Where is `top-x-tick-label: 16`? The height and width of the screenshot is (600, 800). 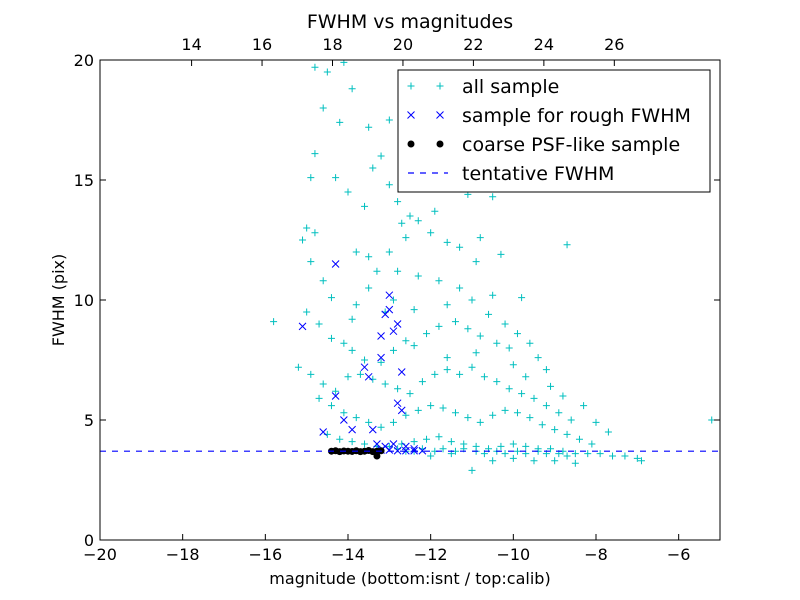
top-x-tick-label: 16 is located at coordinates (262, 44).